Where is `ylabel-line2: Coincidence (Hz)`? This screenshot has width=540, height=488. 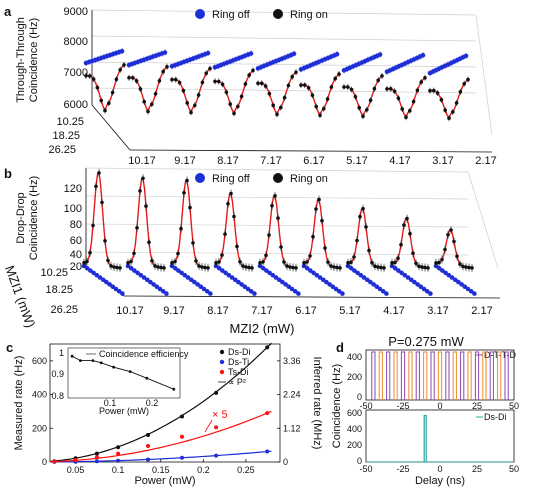 ylabel-line2: Coincidence (Hz) is located at coordinates (34, 60).